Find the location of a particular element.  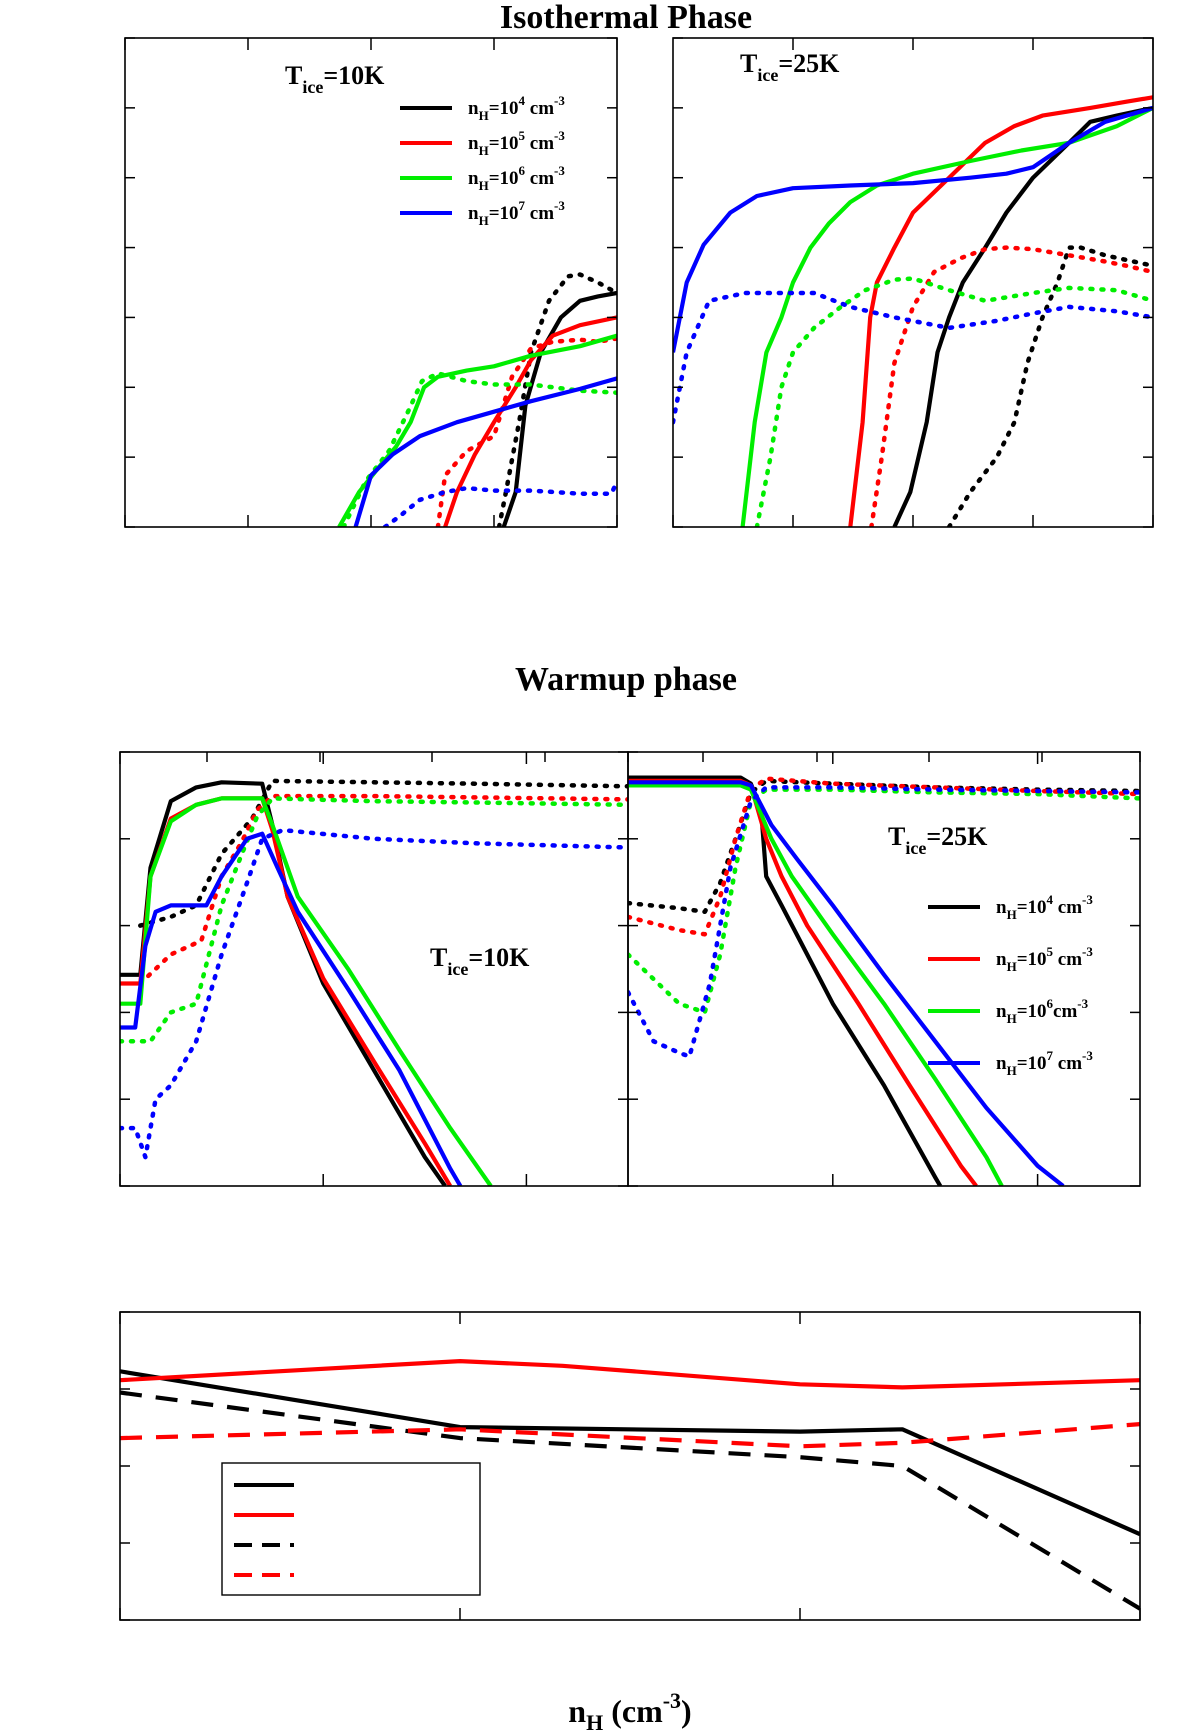

legend-label-3: nH=106cm-3 is located at coordinates (1042, 1011).